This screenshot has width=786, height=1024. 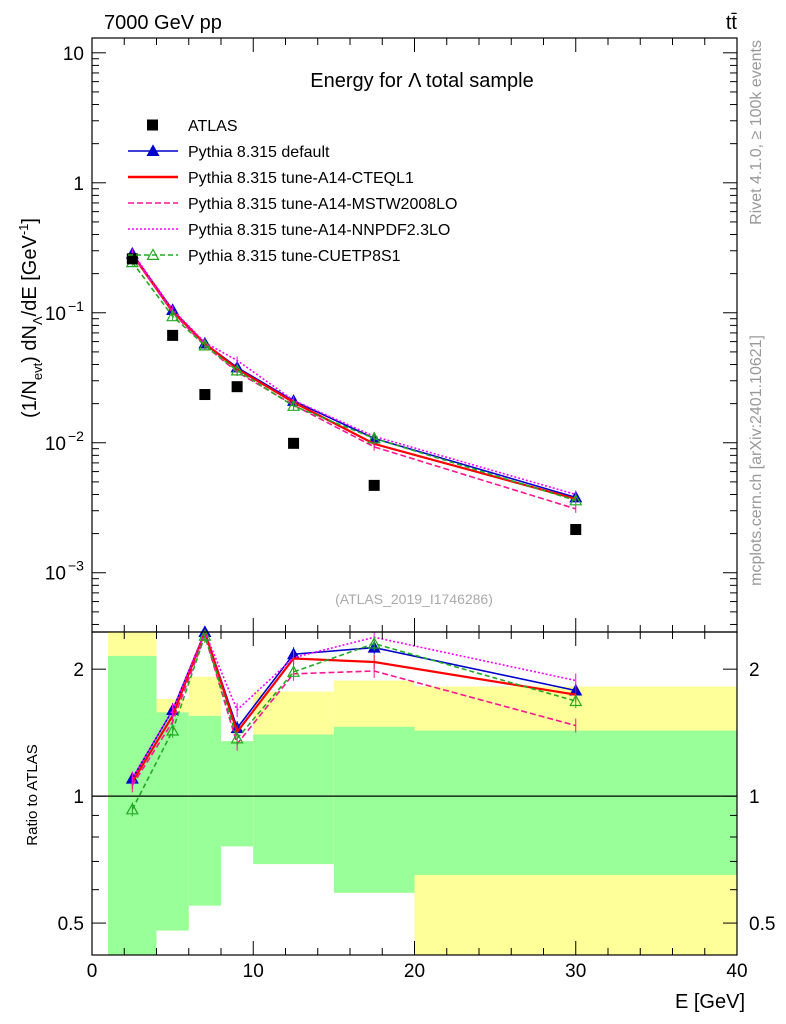 I want to click on legend-atlas-marker, so click(x=152, y=125).